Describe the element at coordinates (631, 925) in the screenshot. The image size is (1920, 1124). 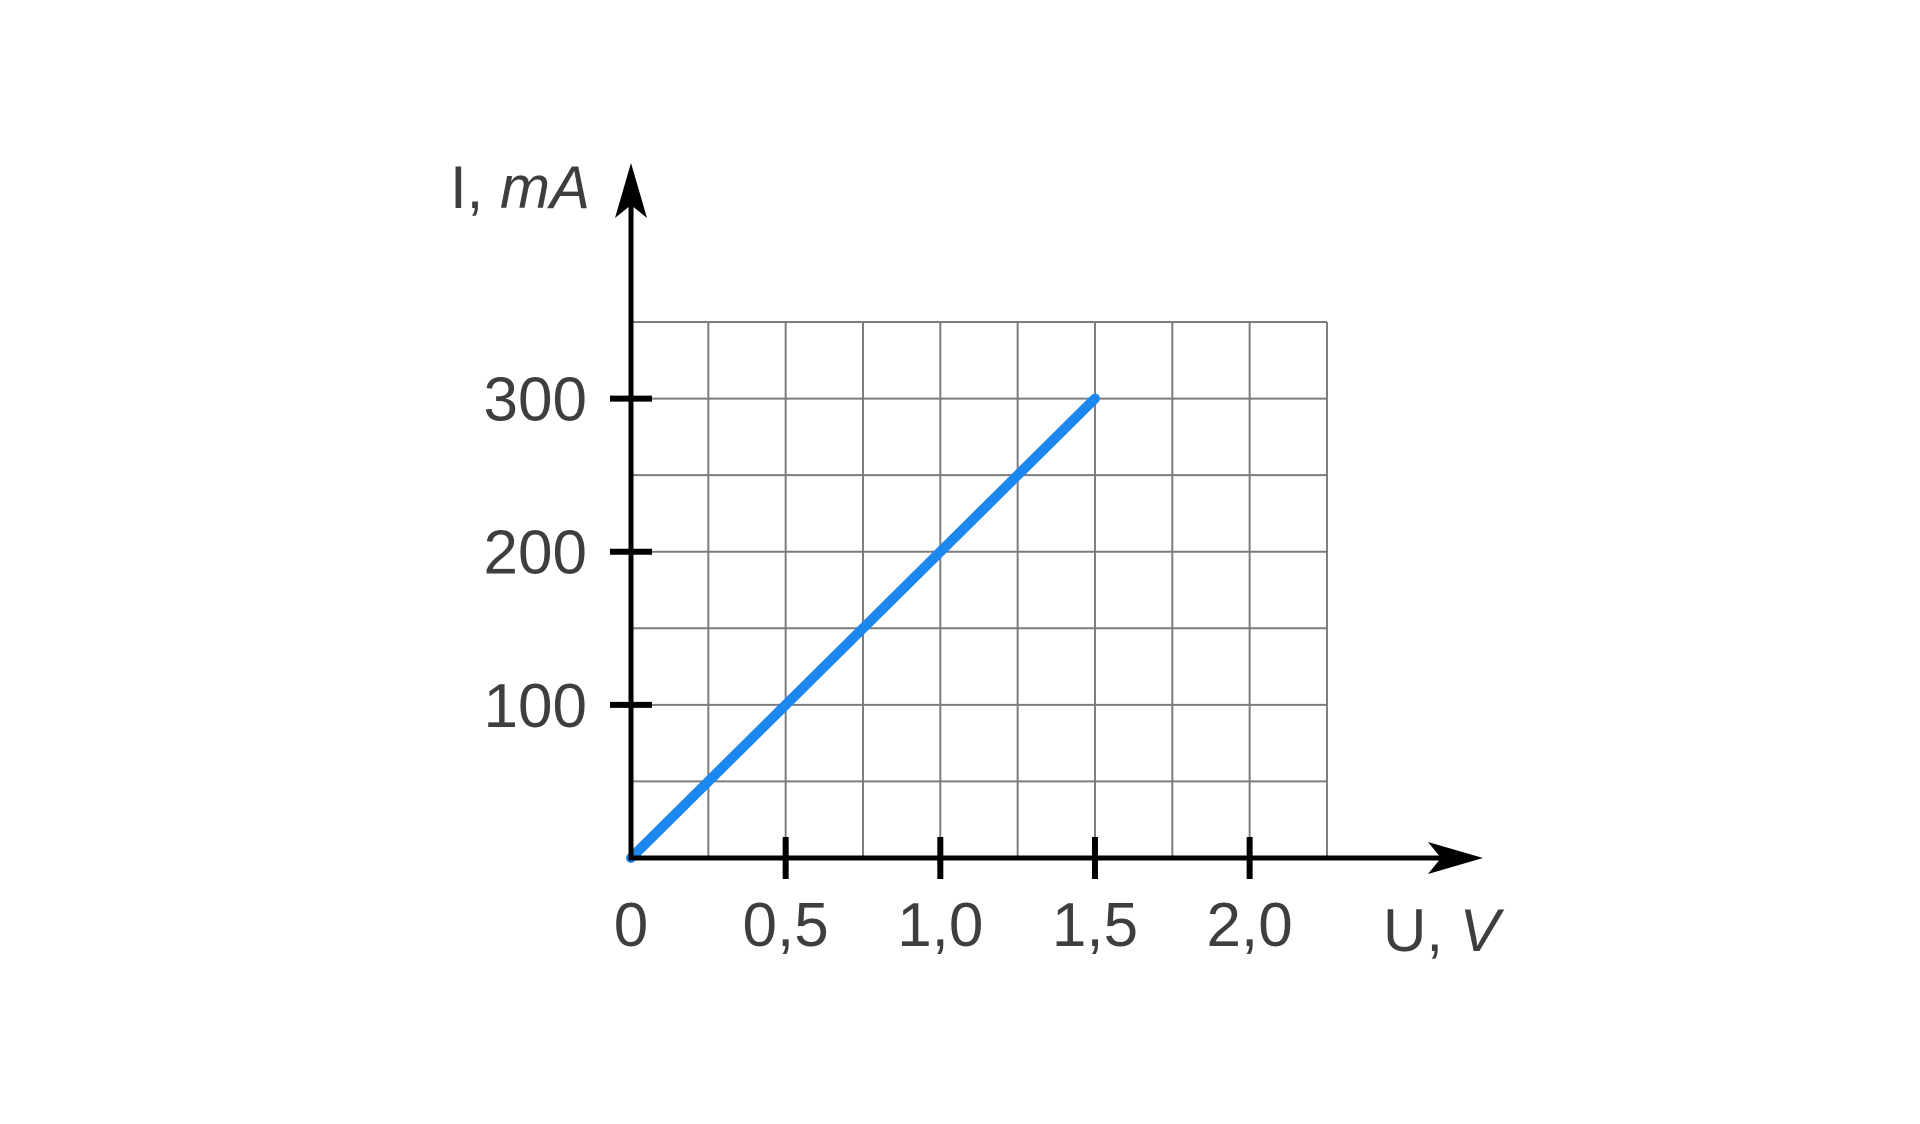
I see `x-tick-label: 0` at that location.